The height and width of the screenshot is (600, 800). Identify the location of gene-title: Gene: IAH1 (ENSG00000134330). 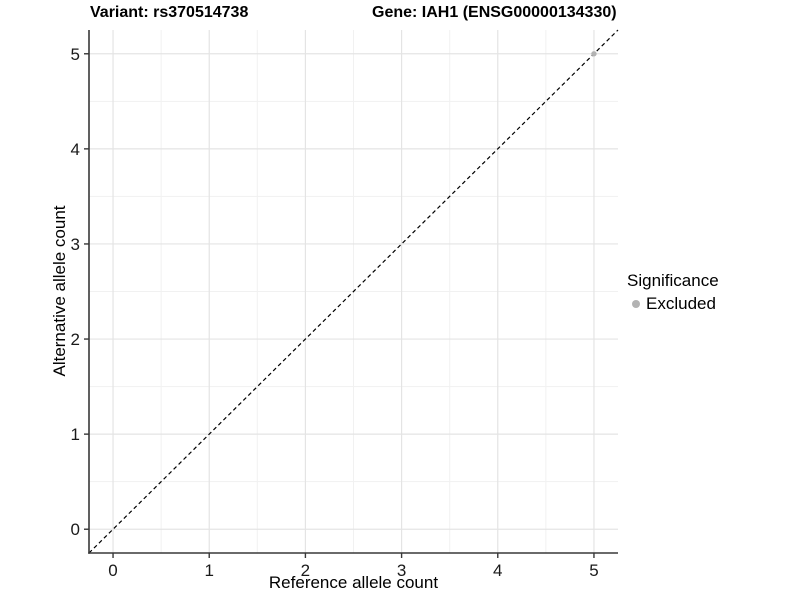
(494, 12).